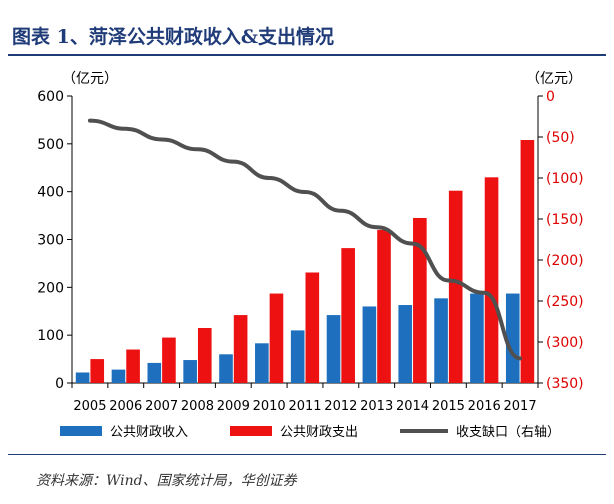 Image resolution: width=614 pixels, height=504 pixels. What do you see at coordinates (233, 406) in the screenshot?
I see `x-tick-label: 2009` at bounding box center [233, 406].